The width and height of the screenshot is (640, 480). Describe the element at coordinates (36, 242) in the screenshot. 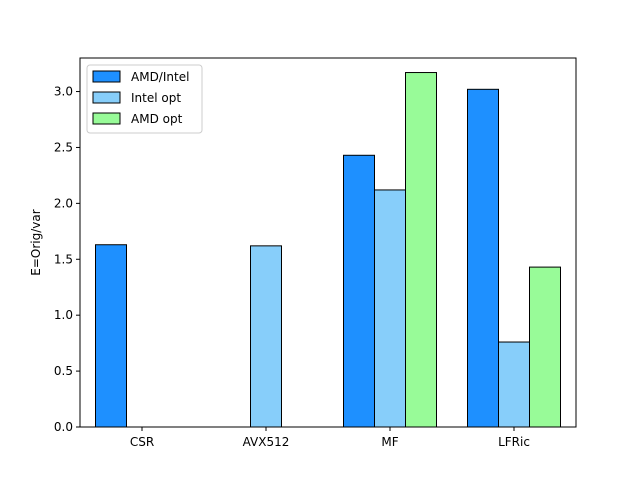

I see `y-axis-label: E=Orig/var` at that location.